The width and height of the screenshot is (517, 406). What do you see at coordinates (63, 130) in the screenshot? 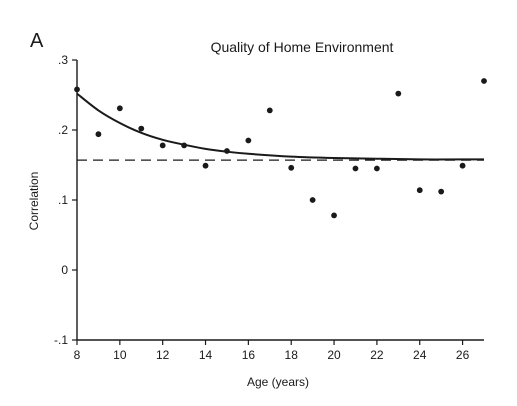
I see `y-tick-label: .2` at bounding box center [63, 130].